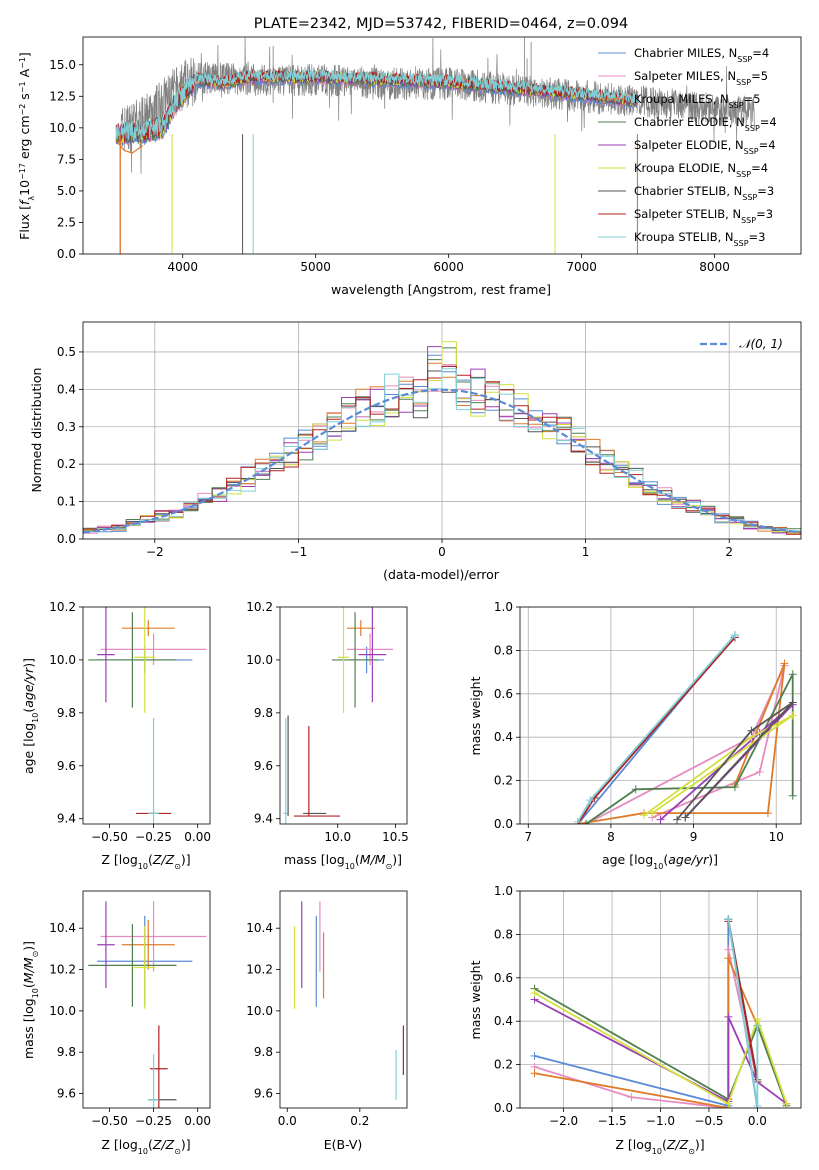  Describe the element at coordinates (359, 1121) in the screenshot. I see `x-tick-label: 0.2` at that location.